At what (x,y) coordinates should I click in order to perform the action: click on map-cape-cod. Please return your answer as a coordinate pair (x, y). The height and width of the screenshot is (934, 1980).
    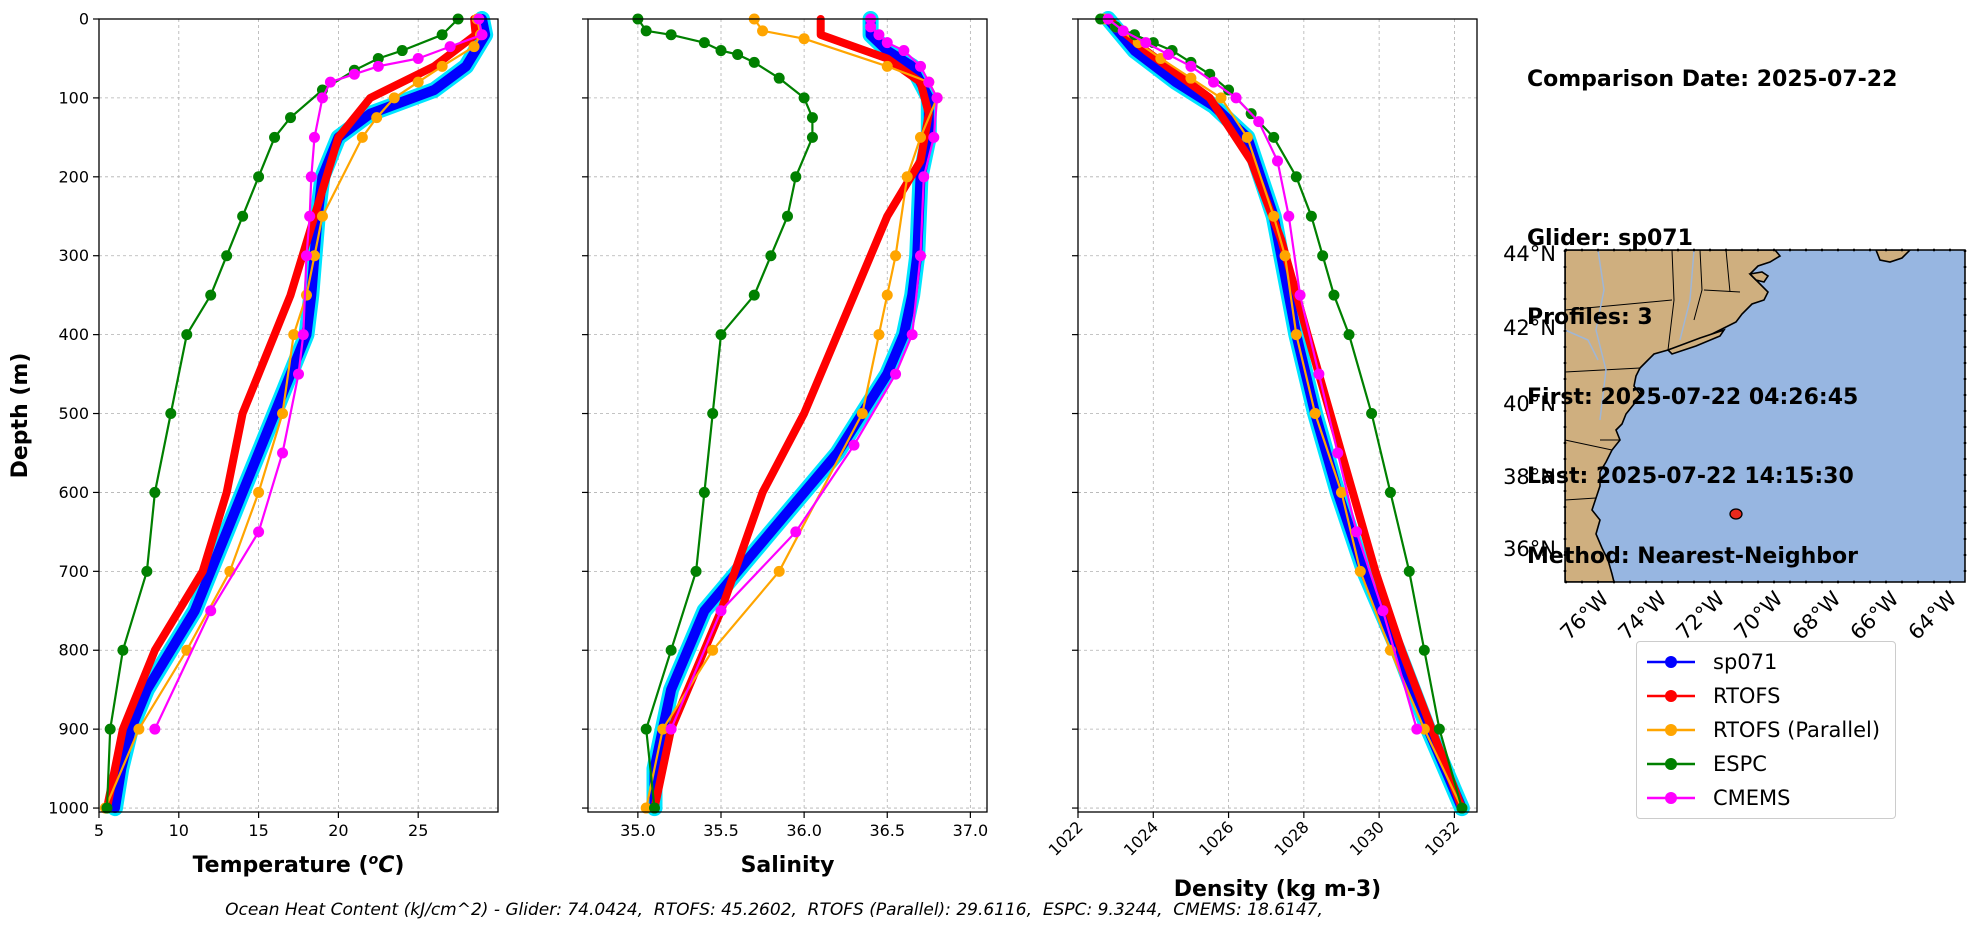
    Looking at the image, I should click on (1759, 277).